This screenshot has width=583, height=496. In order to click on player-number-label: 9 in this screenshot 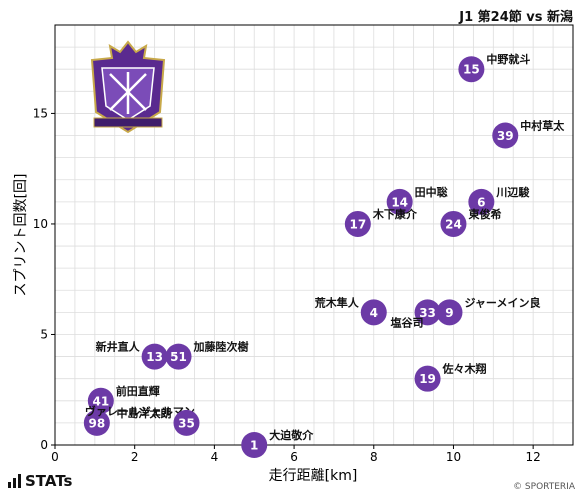, I will do `click(449, 313)`.